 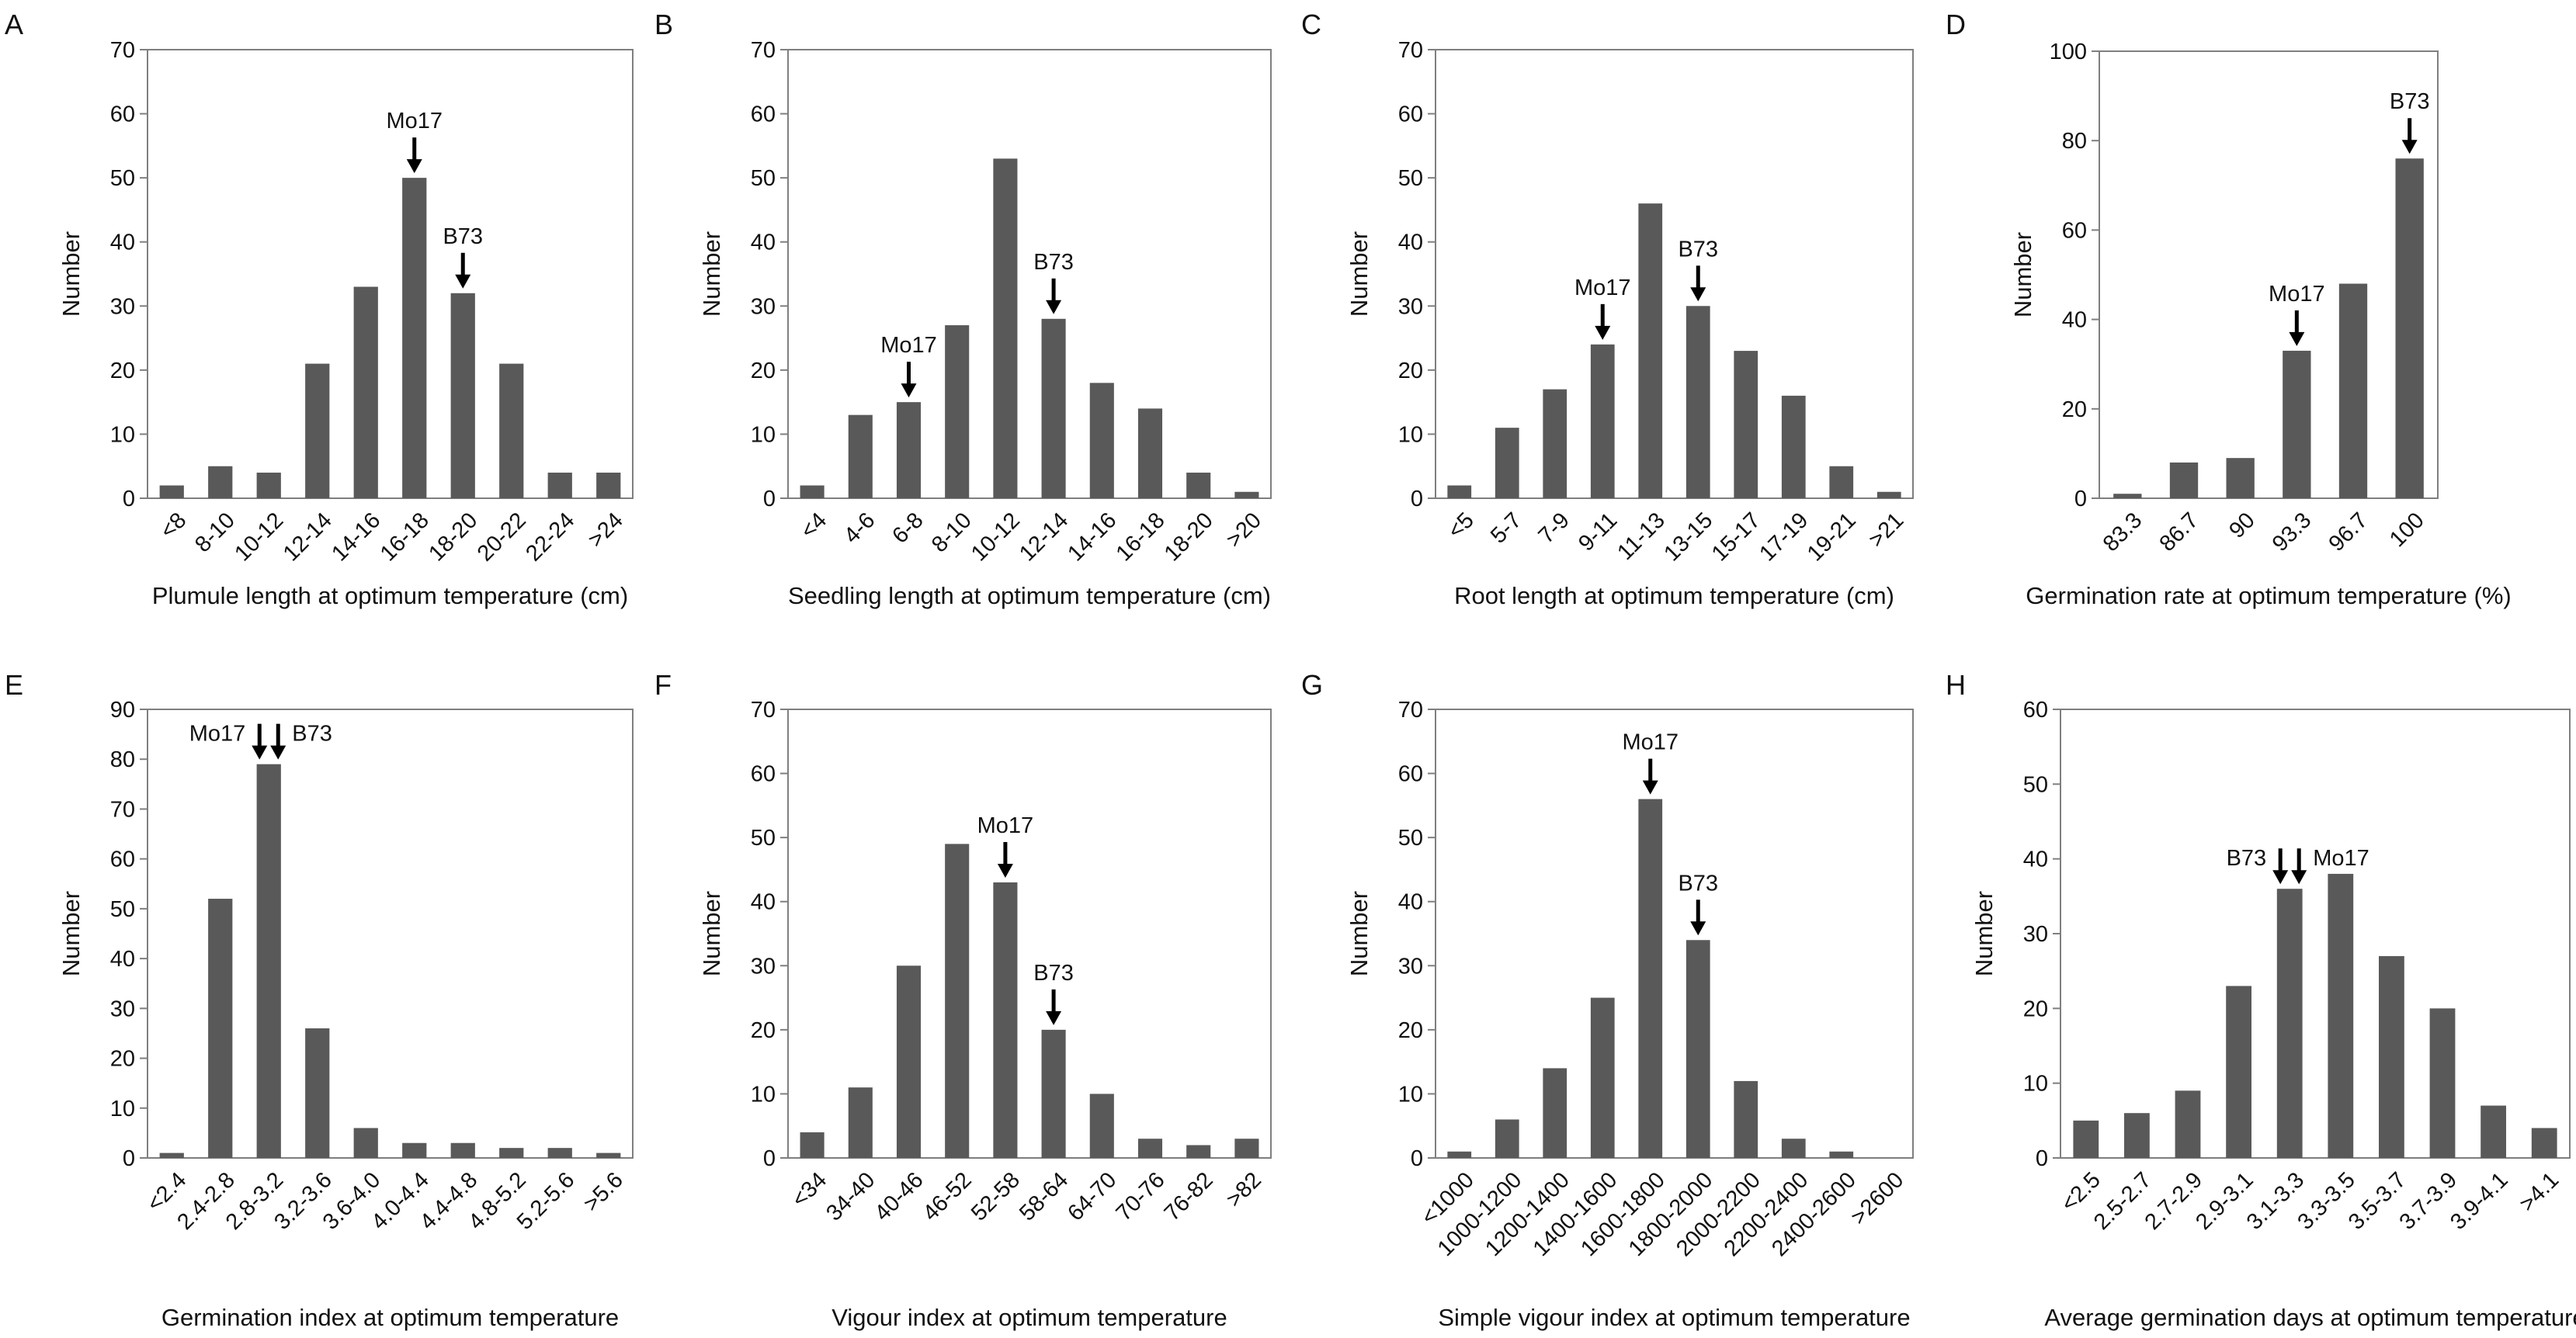 I want to click on x-tick-label: >2600, so click(x=1877, y=1198).